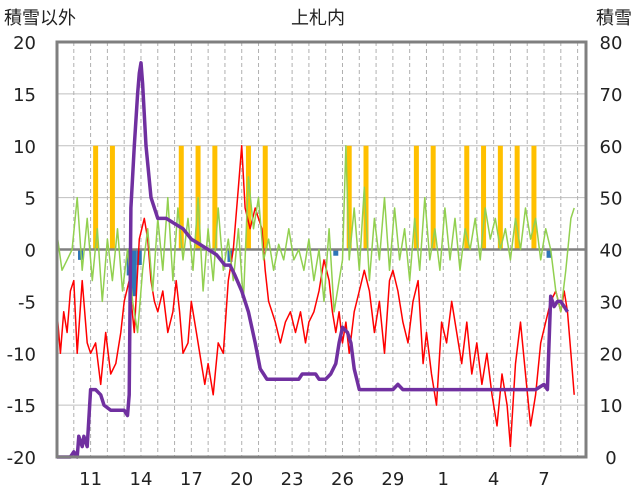 The width and height of the screenshot is (636, 501). I want to click on left-y-tick-label: 5, so click(30, 199).